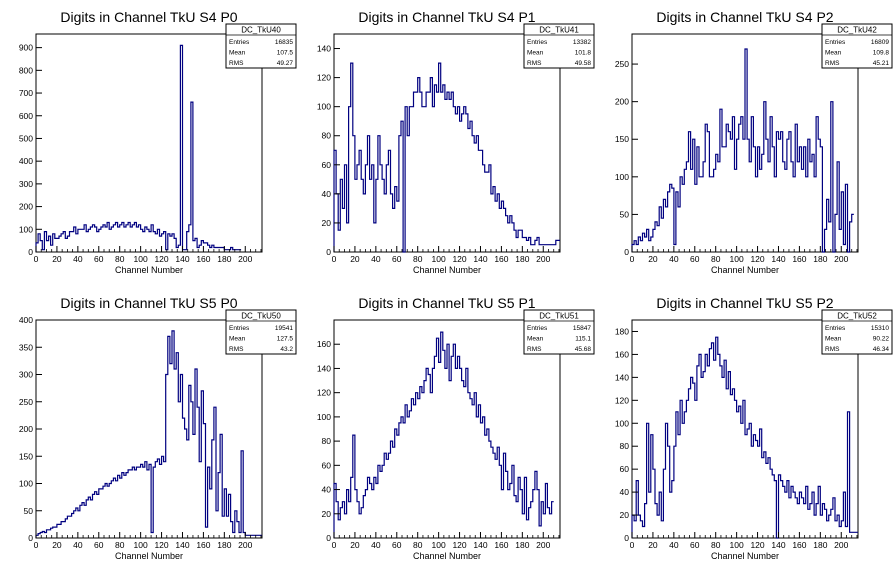  I want to click on y-tick-label: 700, so click(26, 93).